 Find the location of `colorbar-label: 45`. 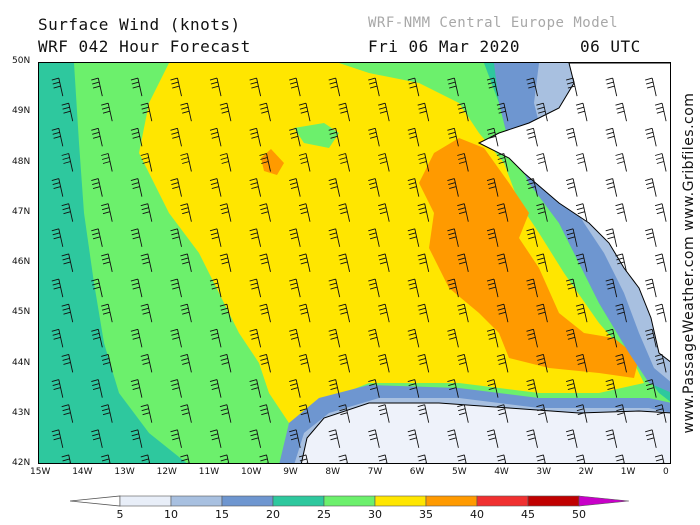

colorbar-label: 45 is located at coordinates (528, 514).